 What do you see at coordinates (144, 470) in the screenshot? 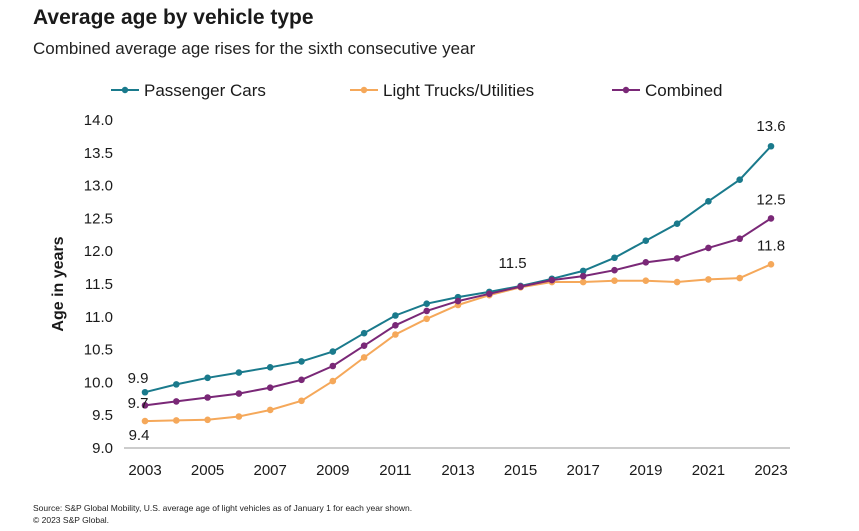
I see `x-tick-label: 2003` at bounding box center [144, 470].